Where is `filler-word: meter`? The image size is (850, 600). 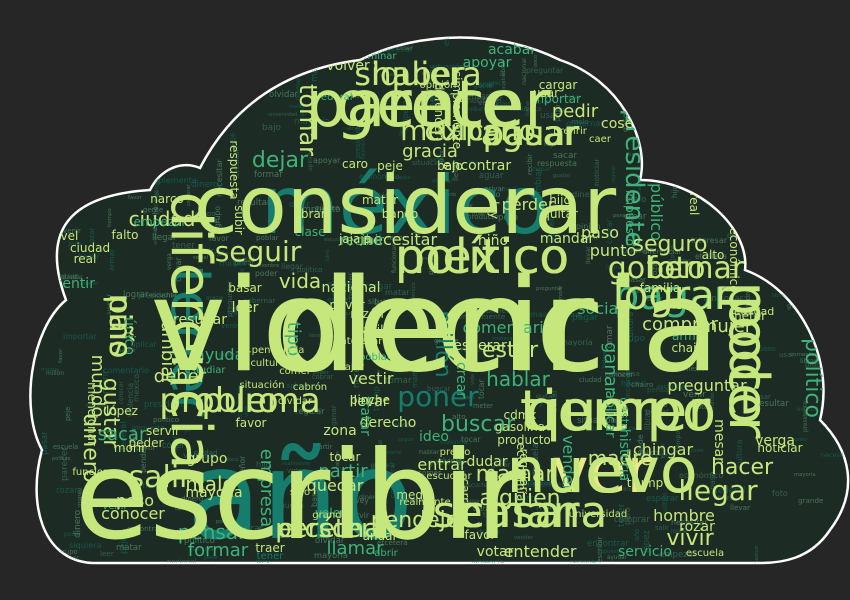 filler-word: meter is located at coordinates (572, 97).